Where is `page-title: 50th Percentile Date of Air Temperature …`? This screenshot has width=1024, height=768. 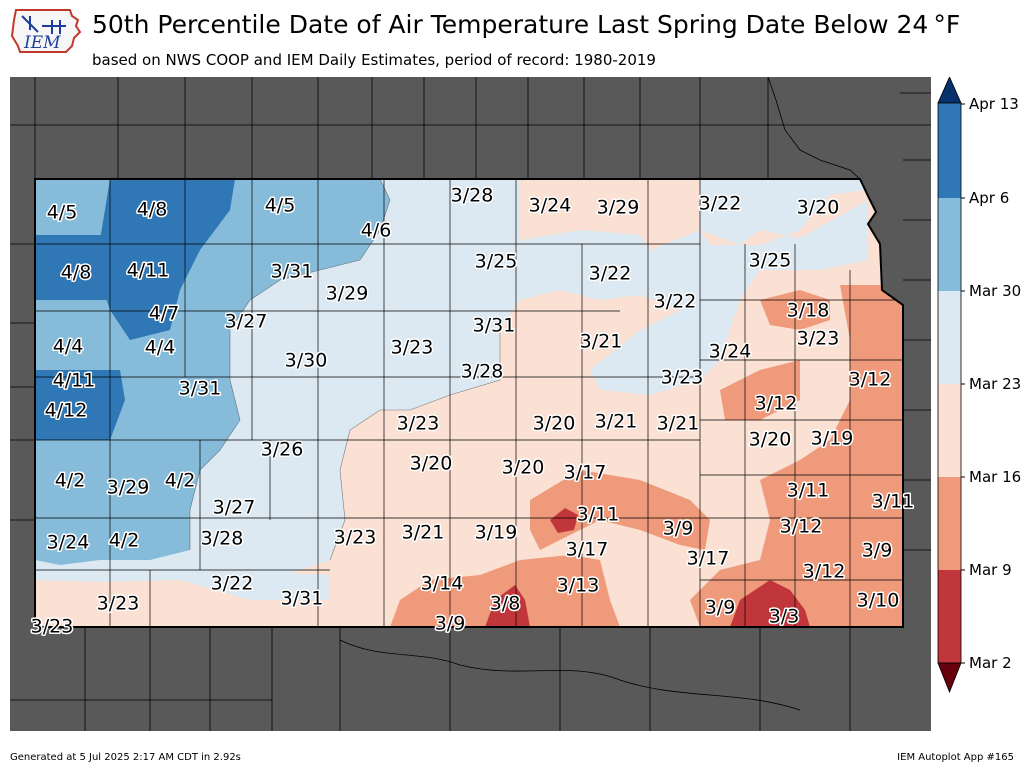 page-title: 50th Percentile Date of Air Temperature … is located at coordinates (526, 24).